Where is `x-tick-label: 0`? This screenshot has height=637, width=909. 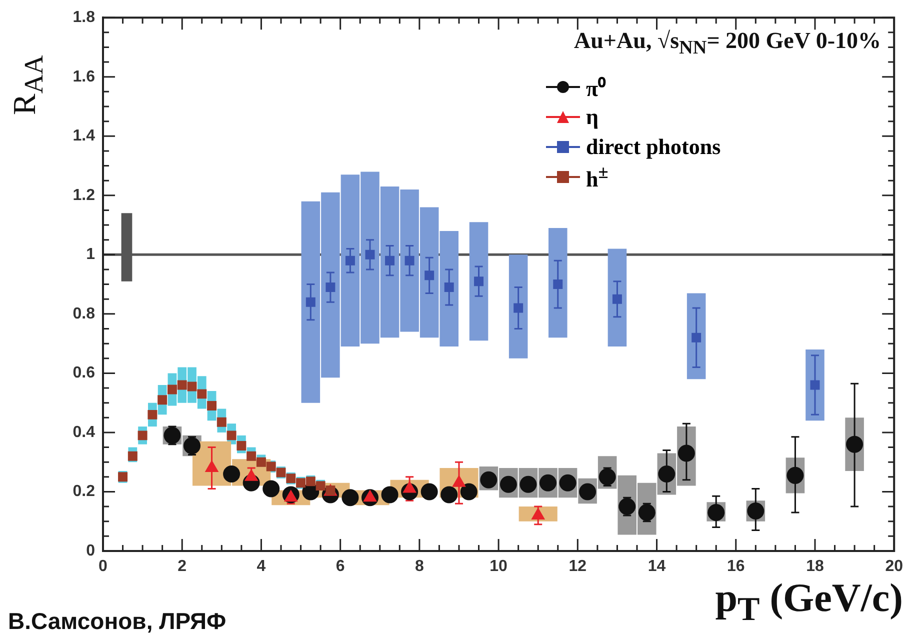 x-tick-label: 0 is located at coordinates (103, 567).